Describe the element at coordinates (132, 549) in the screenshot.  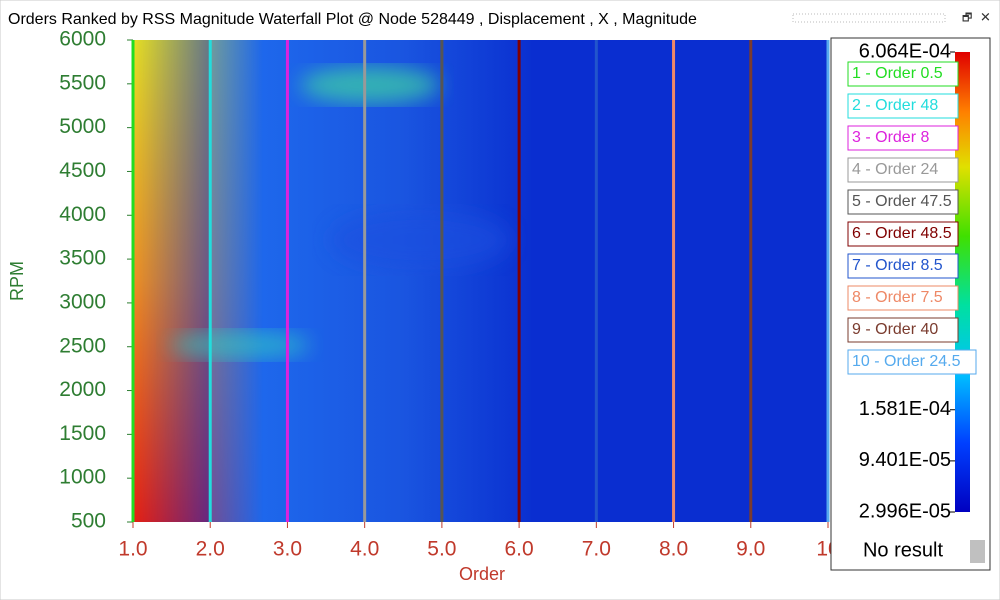
I see `x-tick-label: 1.0` at that location.